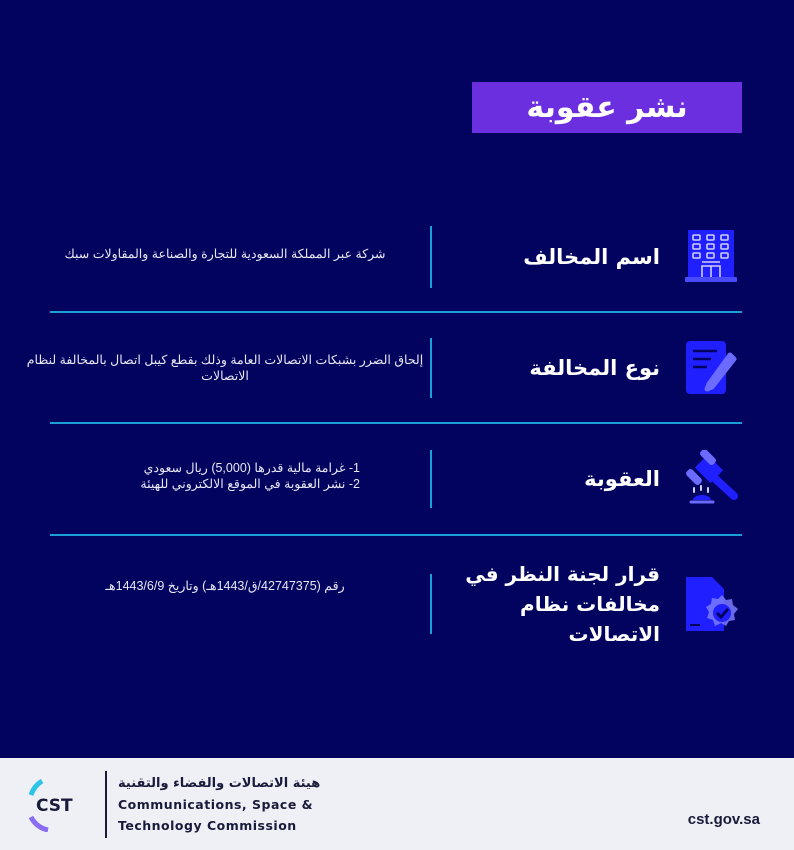 Image resolution: width=794 pixels, height=850 pixels. What do you see at coordinates (711, 256) in the screenshot?
I see `building-icon` at bounding box center [711, 256].